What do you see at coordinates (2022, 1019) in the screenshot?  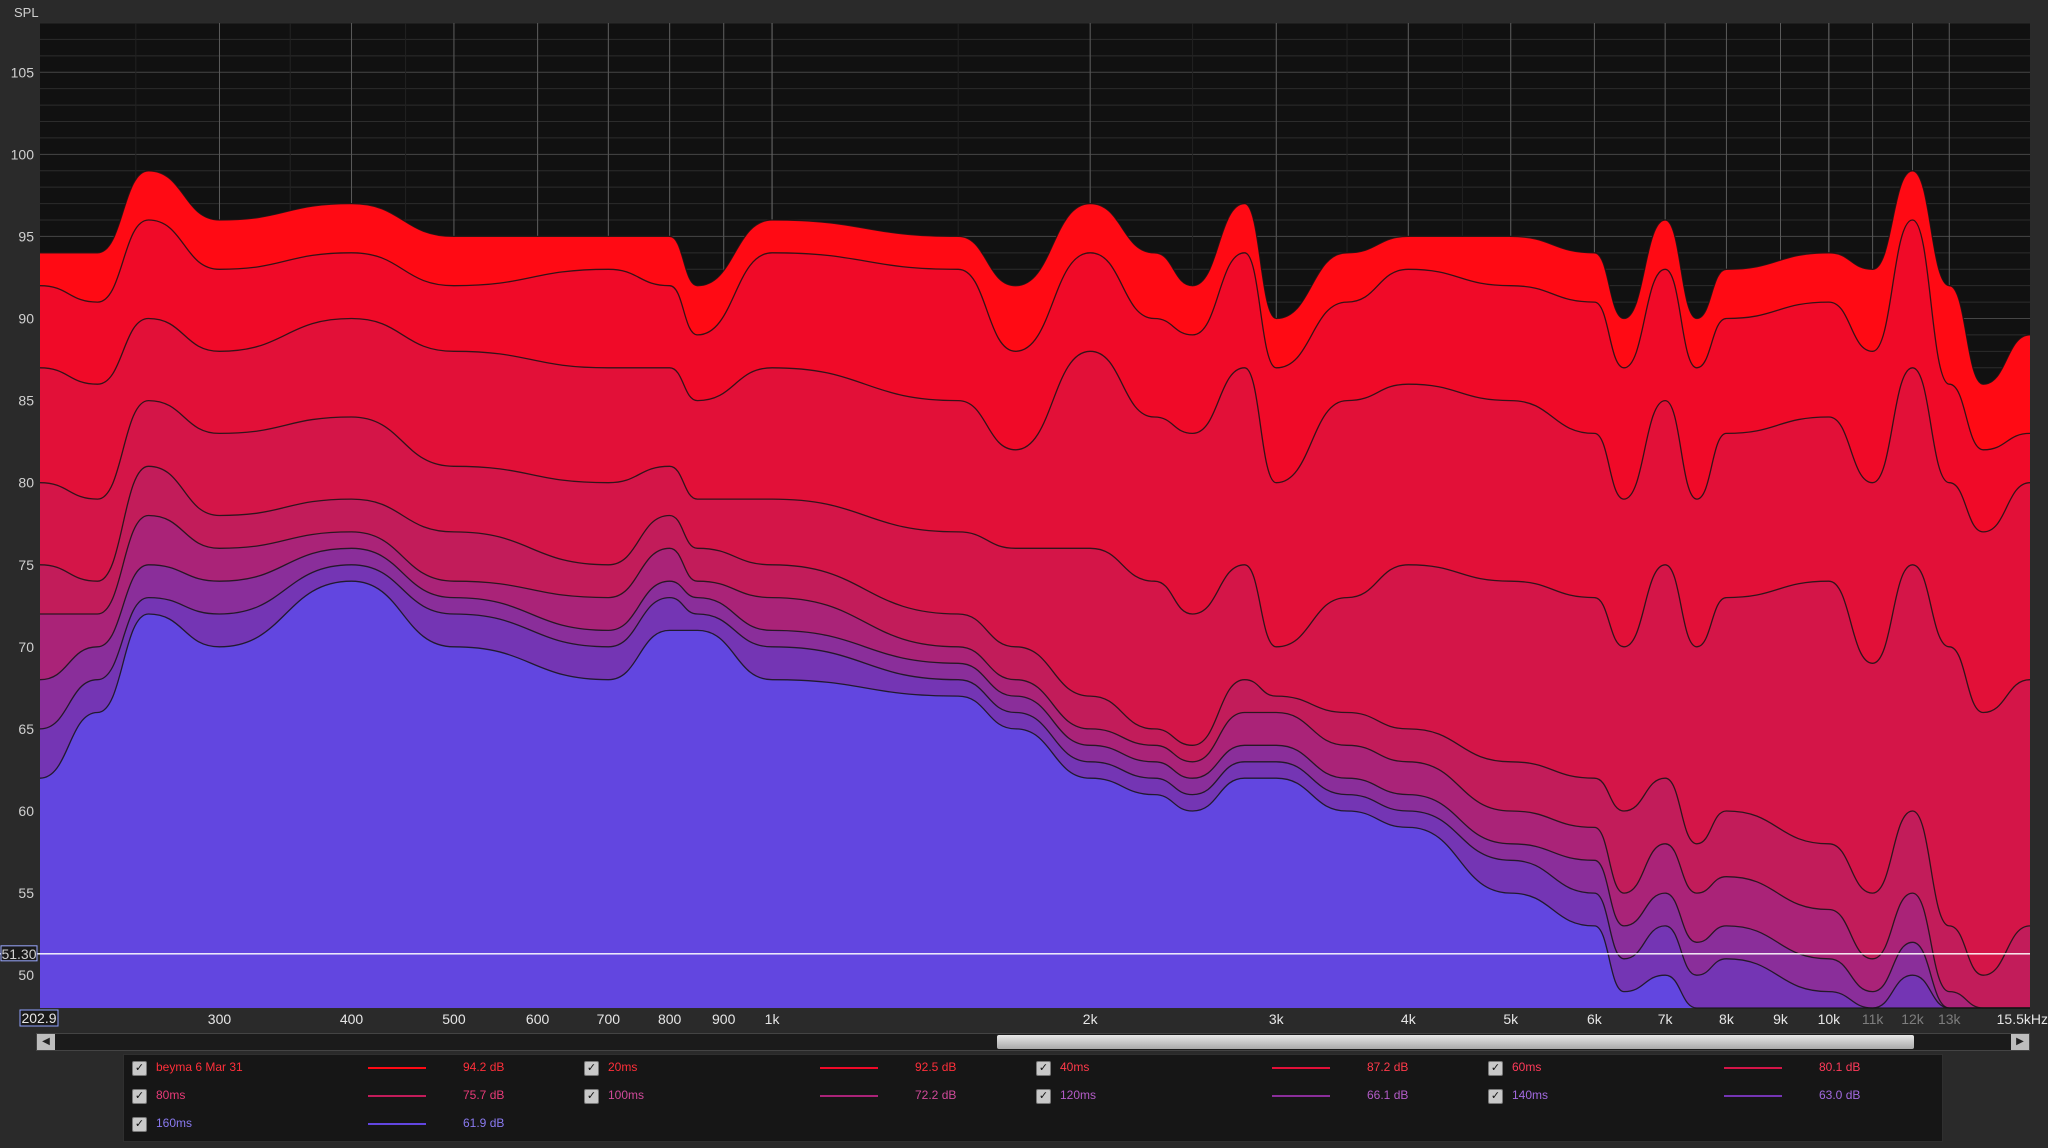 I see `x-tick-label: 15.5kHz` at bounding box center [2022, 1019].